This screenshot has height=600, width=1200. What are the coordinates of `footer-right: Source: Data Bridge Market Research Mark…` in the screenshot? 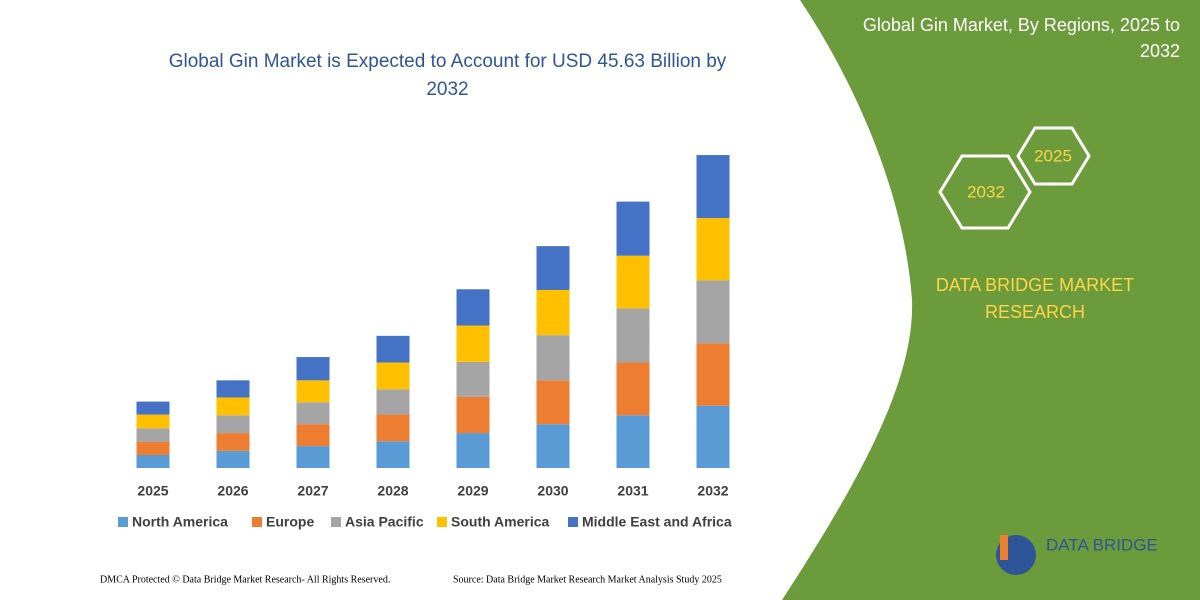 It's located at (587, 579).